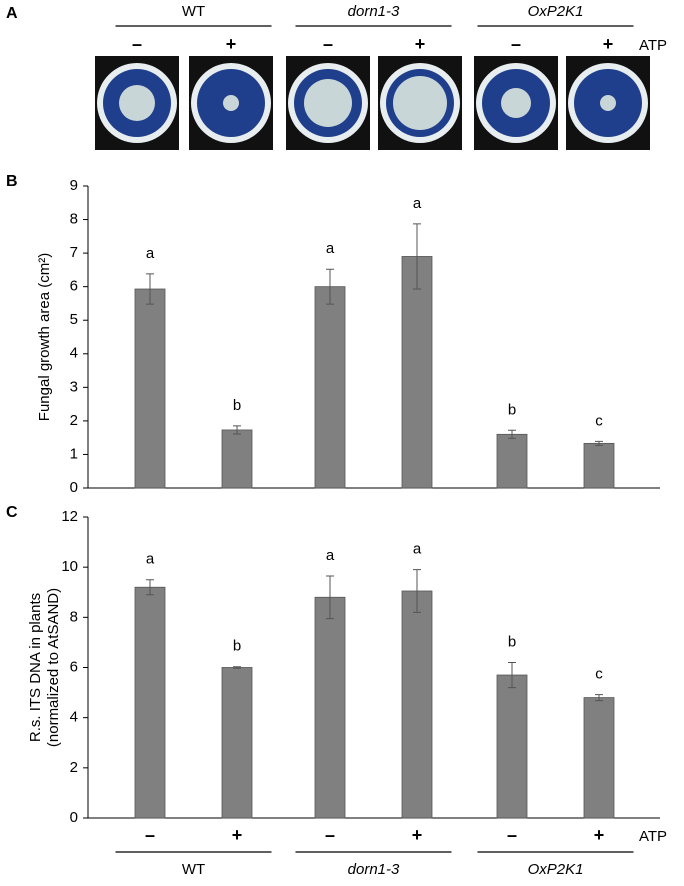 The height and width of the screenshot is (886, 684). Describe the element at coordinates (74, 319) in the screenshot. I see `y-tick-label: 5` at that location.